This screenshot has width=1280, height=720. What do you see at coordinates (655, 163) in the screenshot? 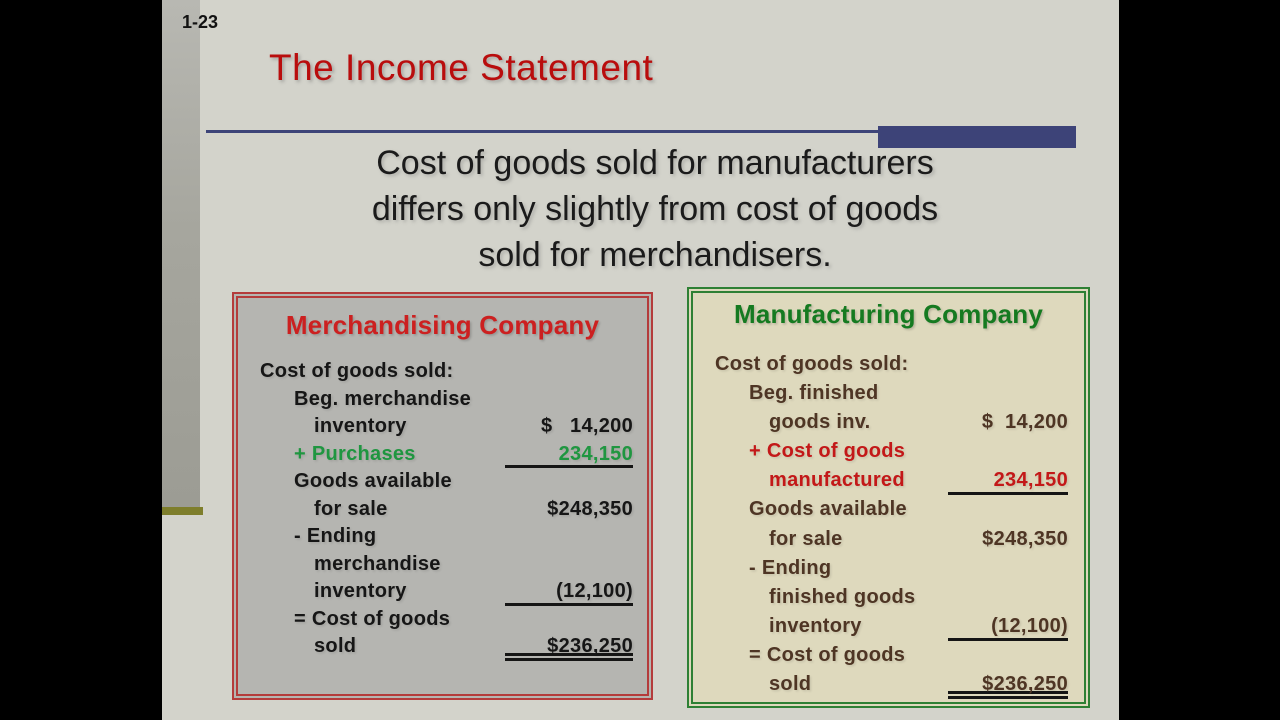
I see `body-line: Cost of goods sold for manufacturers` at bounding box center [655, 163].